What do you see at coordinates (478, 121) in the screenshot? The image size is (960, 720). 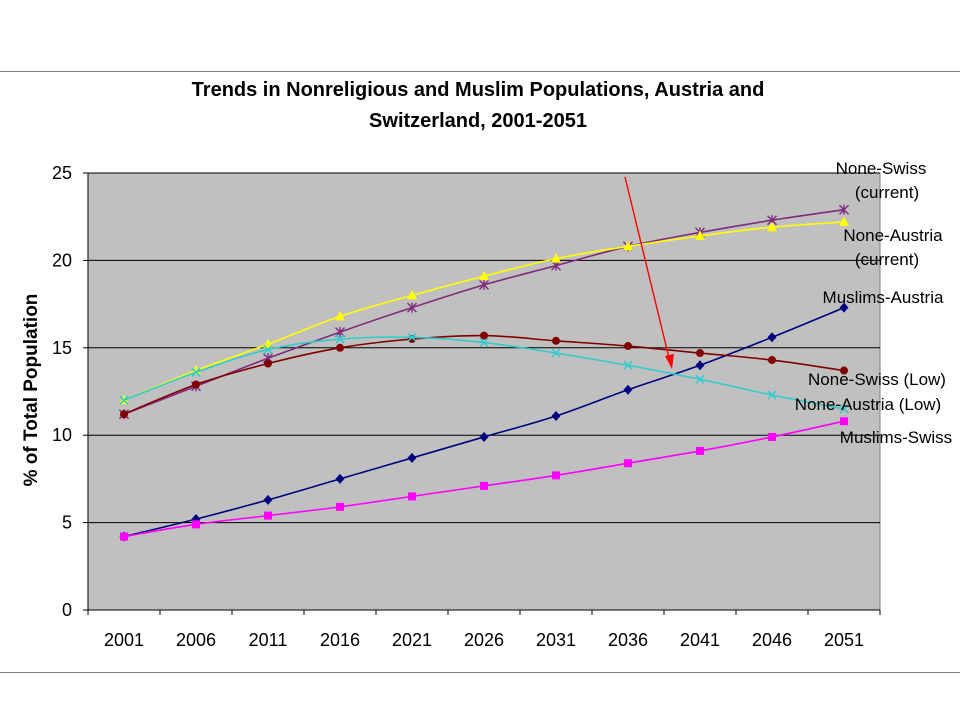 I see `chart-title-line-2: Switzerland, 2001-2051` at bounding box center [478, 121].